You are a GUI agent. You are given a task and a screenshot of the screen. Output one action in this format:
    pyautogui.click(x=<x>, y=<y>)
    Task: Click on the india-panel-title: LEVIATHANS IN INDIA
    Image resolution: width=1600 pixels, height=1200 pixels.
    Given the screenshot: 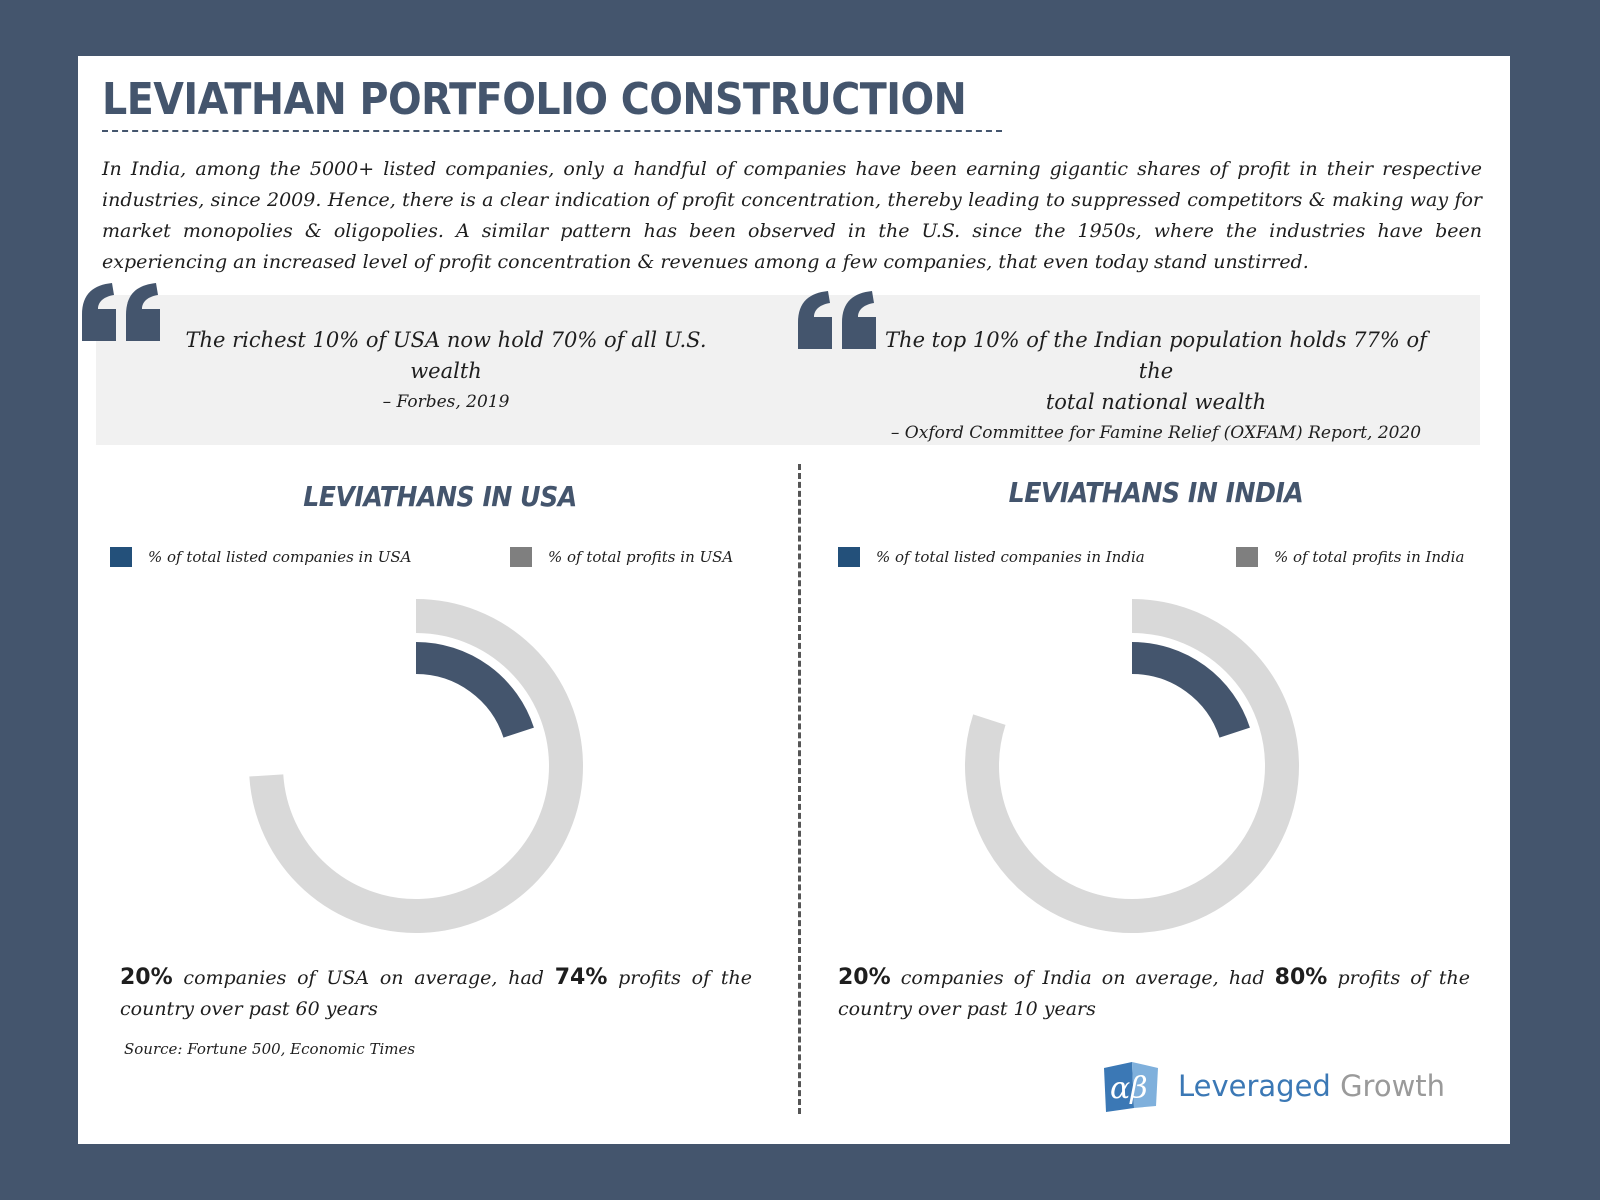 What is the action you would take?
    pyautogui.click(x=1156, y=492)
    